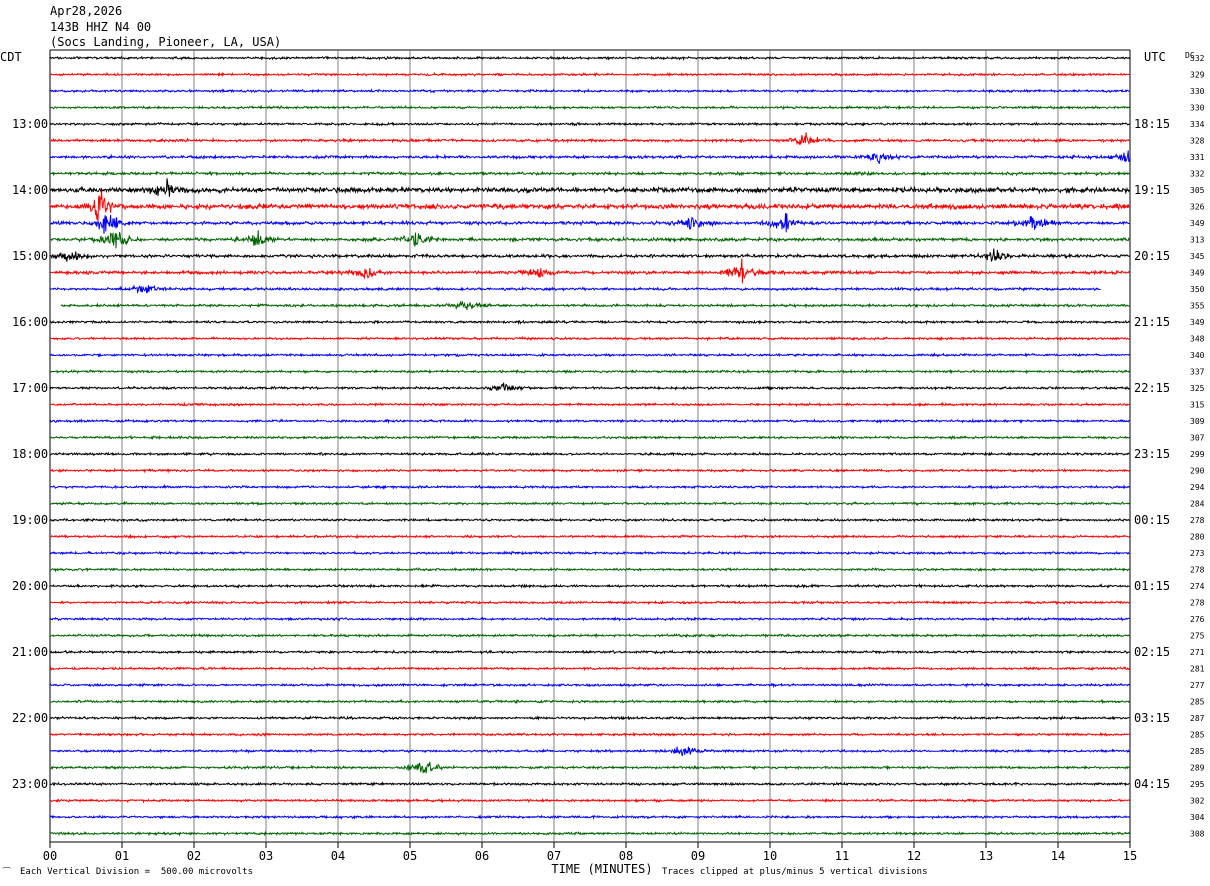 The image size is (1210, 886). Describe the element at coordinates (1130, 856) in the screenshot. I see `x-tick-label: 15` at that location.